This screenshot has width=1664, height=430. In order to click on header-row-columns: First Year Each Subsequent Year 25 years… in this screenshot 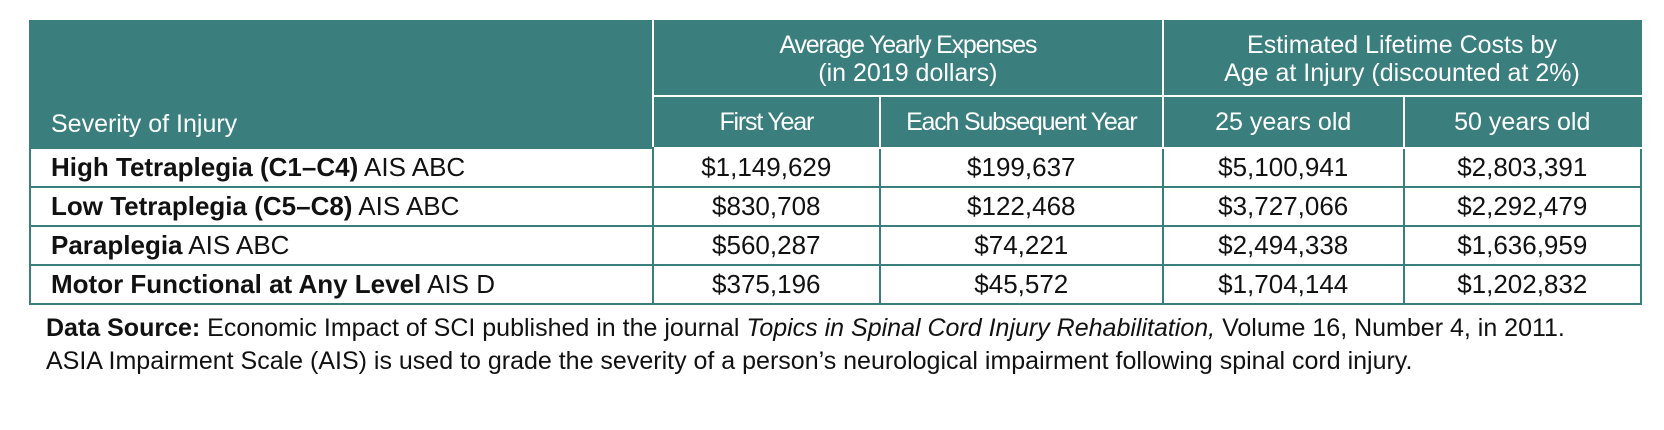, I will do `click(836, 122)`.